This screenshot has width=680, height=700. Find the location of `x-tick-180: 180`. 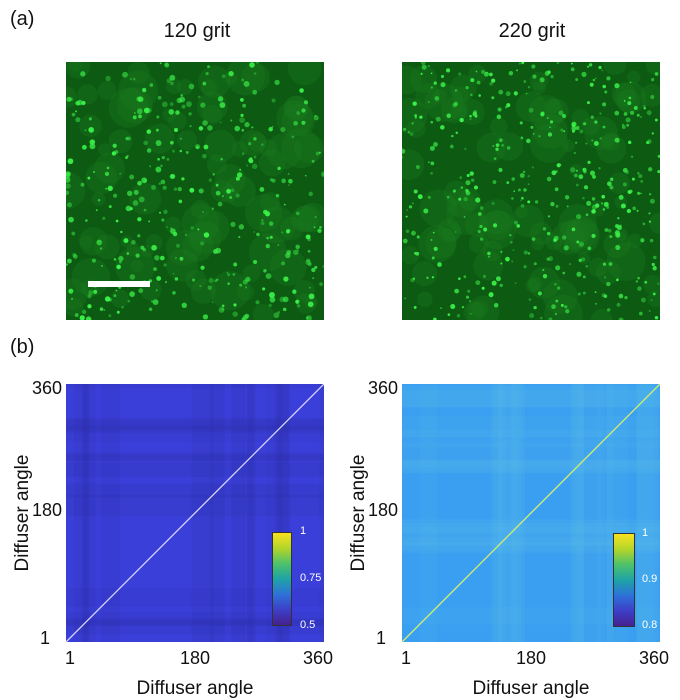

x-tick-180: 180 is located at coordinates (531, 658).